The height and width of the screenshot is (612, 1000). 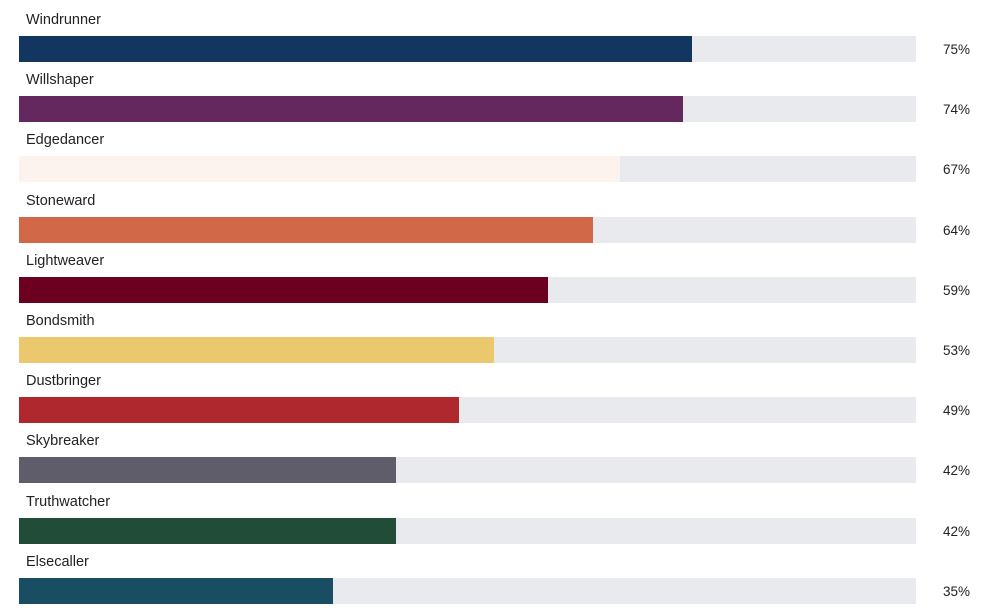 I want to click on value-label: 53%, so click(x=957, y=350).